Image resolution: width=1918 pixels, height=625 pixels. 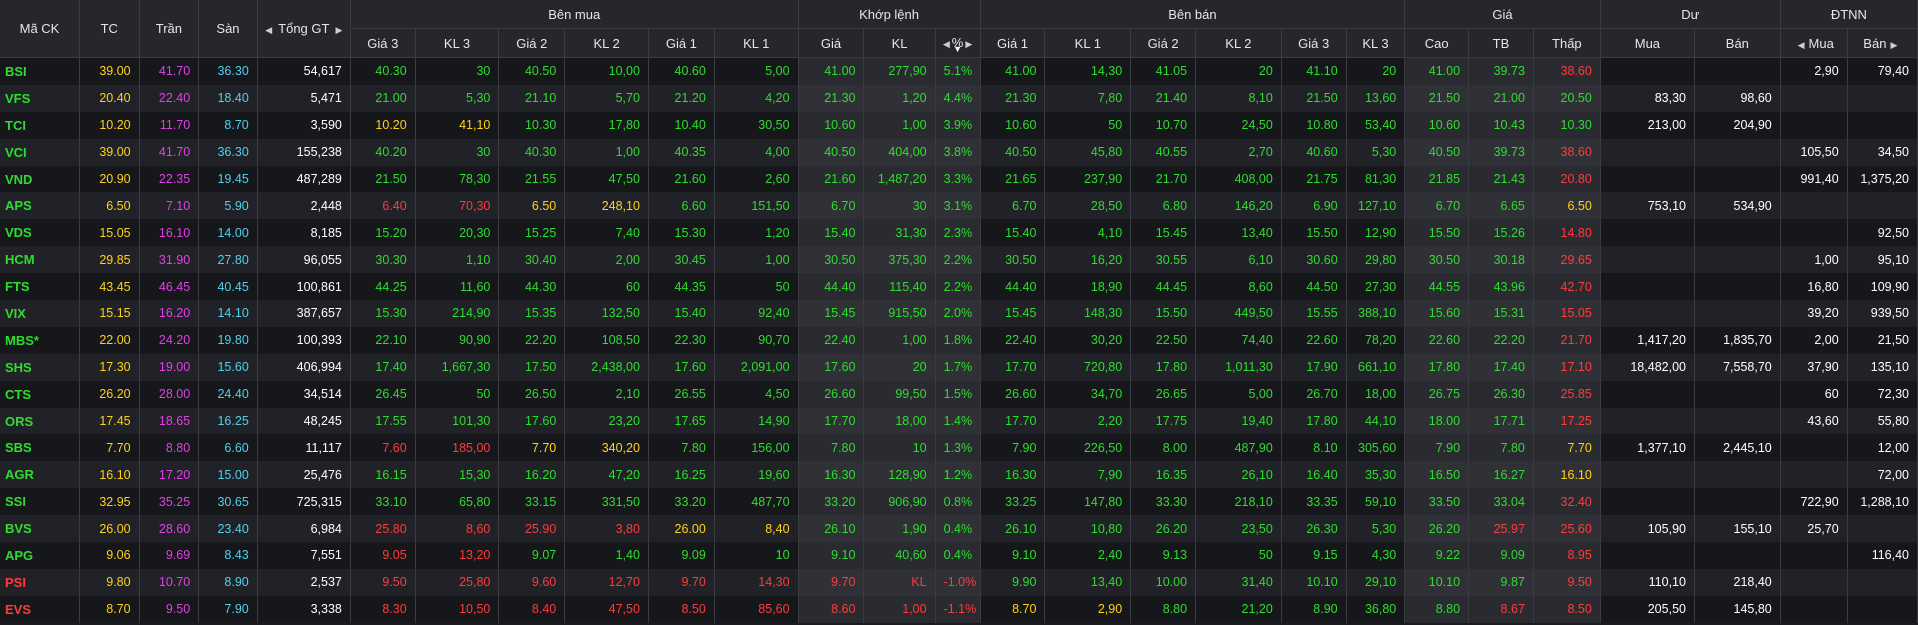 I want to click on cell-symbol: SHS, so click(x=40, y=367).